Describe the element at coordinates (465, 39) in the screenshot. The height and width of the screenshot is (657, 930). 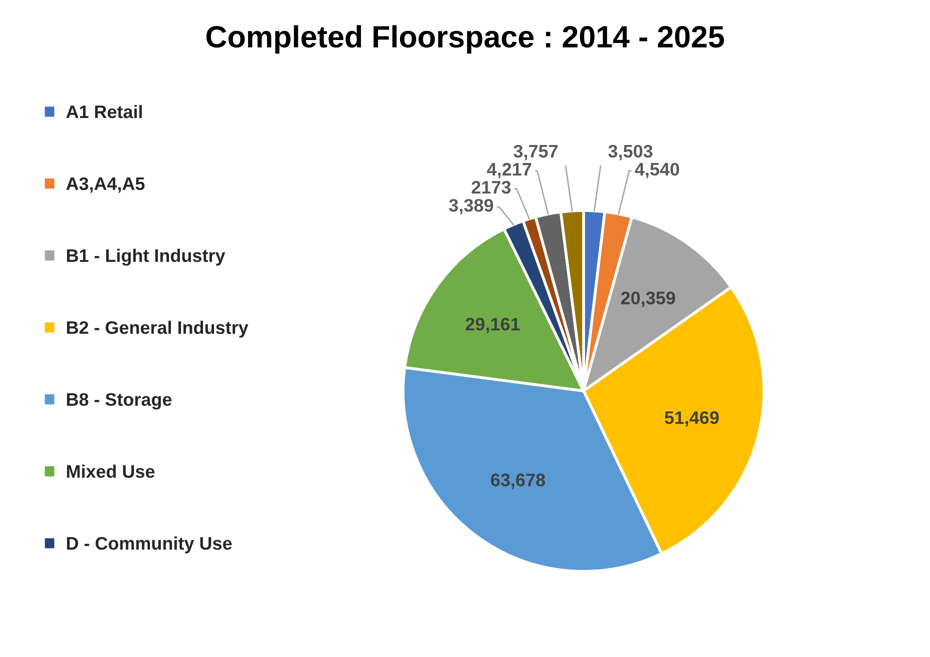
I see `chart-title: Completed Floorspace : 2014 - 2025` at that location.